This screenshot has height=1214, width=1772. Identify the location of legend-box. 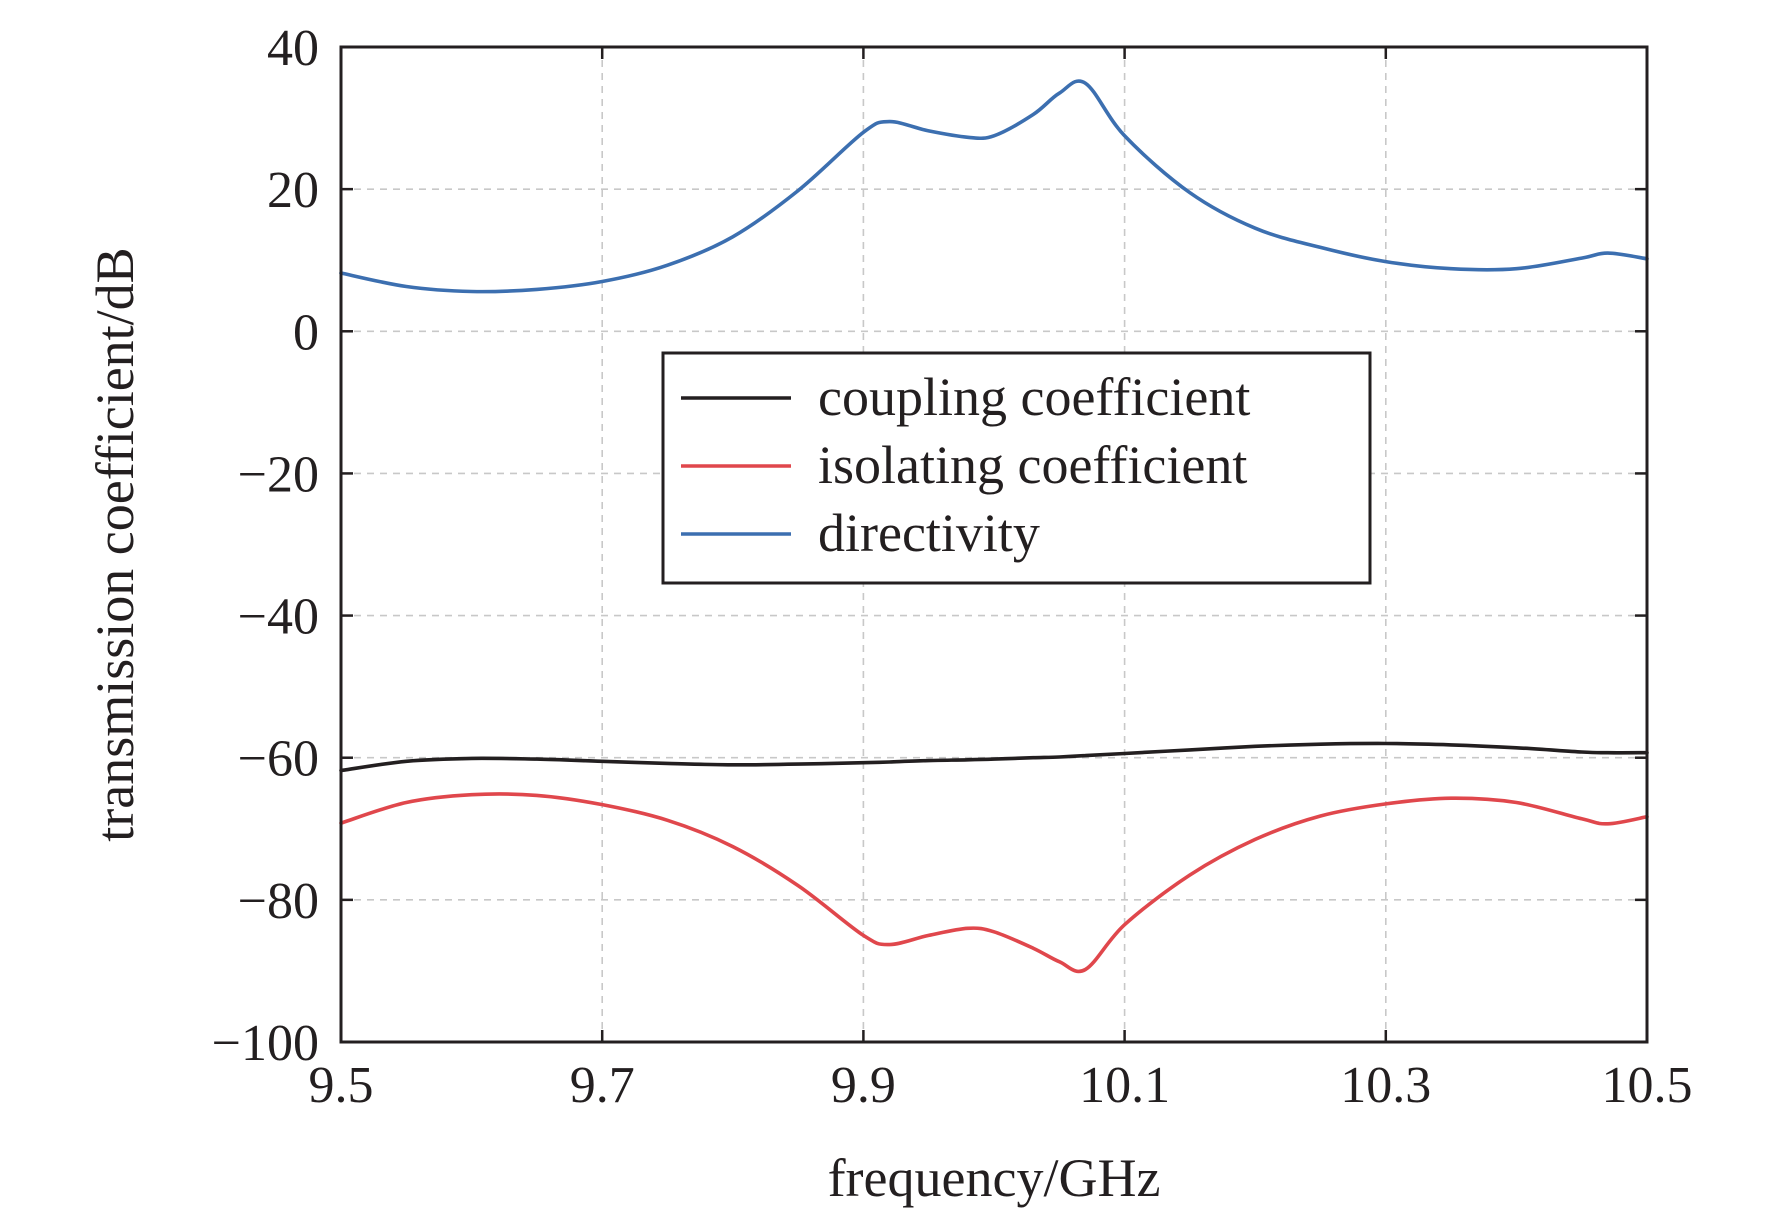
(1016, 468).